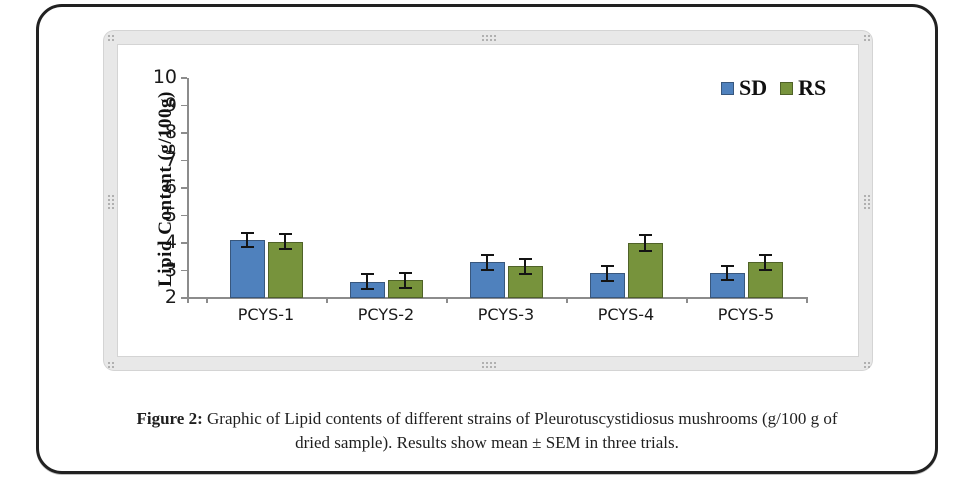 The image size is (960, 484). I want to click on legend-swatch-sd-icon, so click(727, 88).